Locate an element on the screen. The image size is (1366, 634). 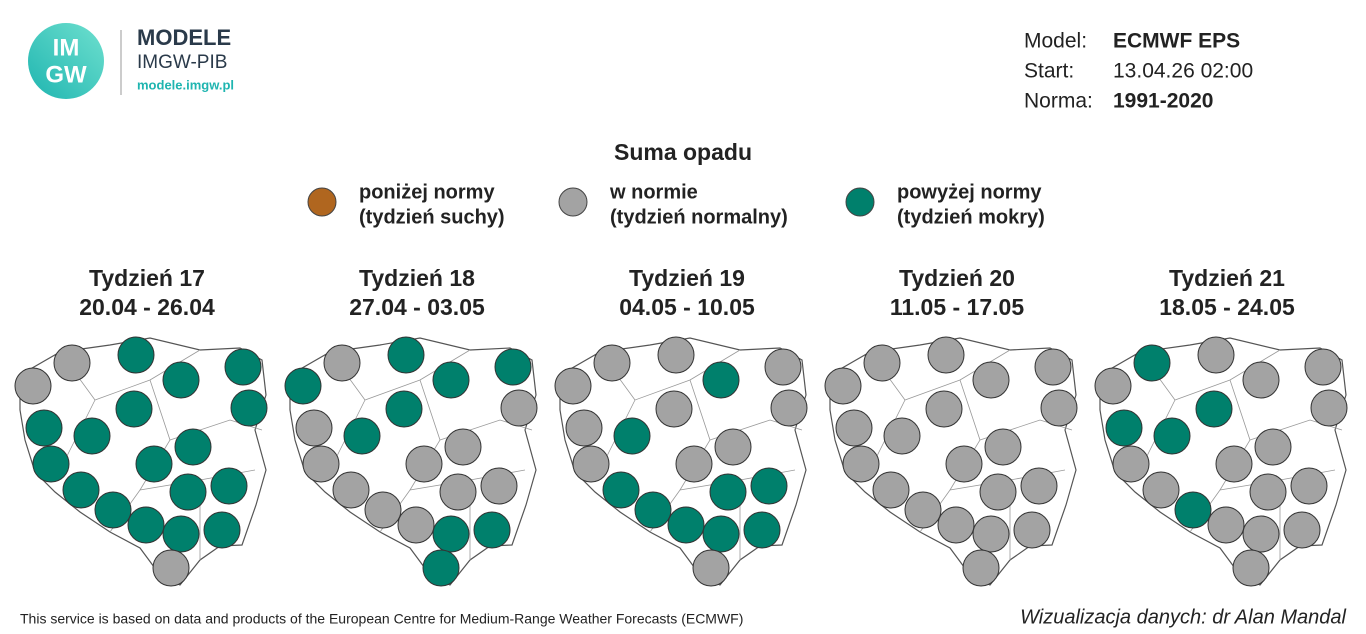
brand-sub: IMGW-PIB is located at coordinates (182, 62).